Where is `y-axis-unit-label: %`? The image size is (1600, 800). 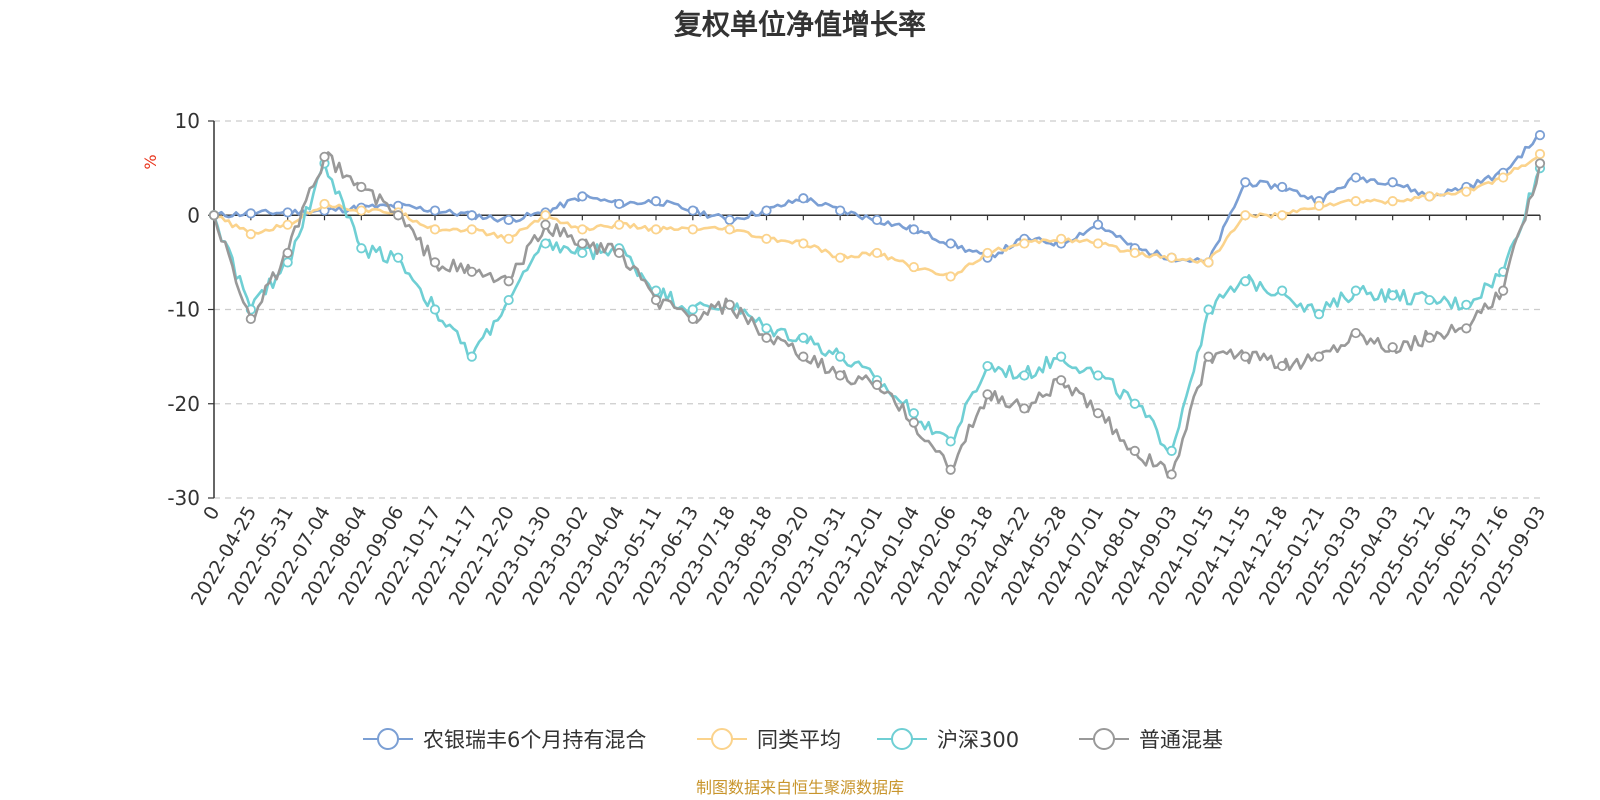
y-axis-unit-label: % is located at coordinates (150, 161).